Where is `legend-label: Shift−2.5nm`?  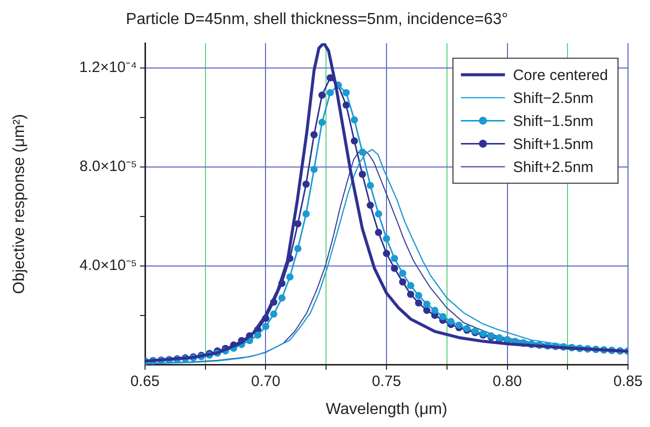
legend-label: Shift−2.5nm is located at coordinates (553, 98).